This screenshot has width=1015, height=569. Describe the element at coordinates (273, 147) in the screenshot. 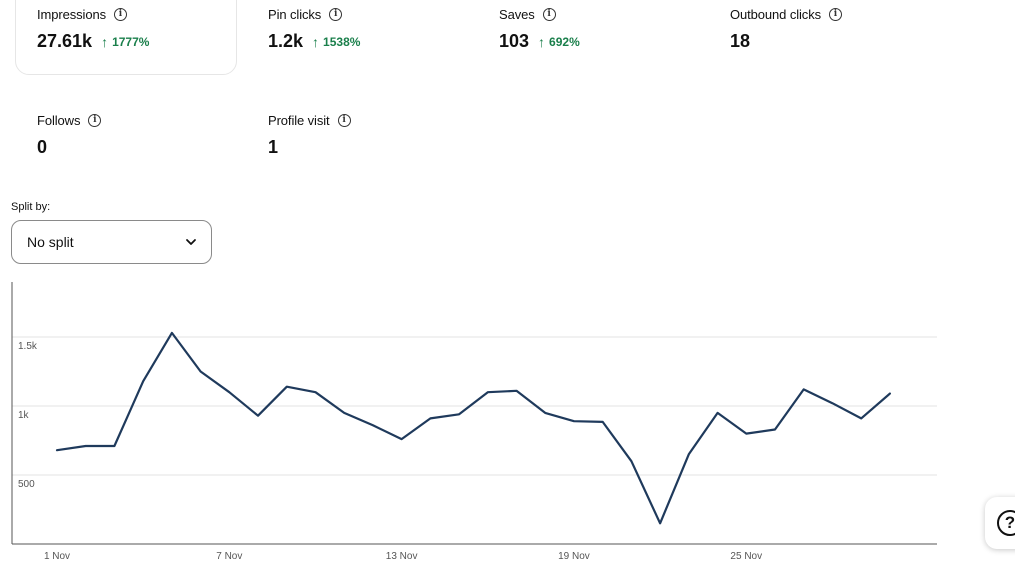

I see `metric-value: 1` at that location.